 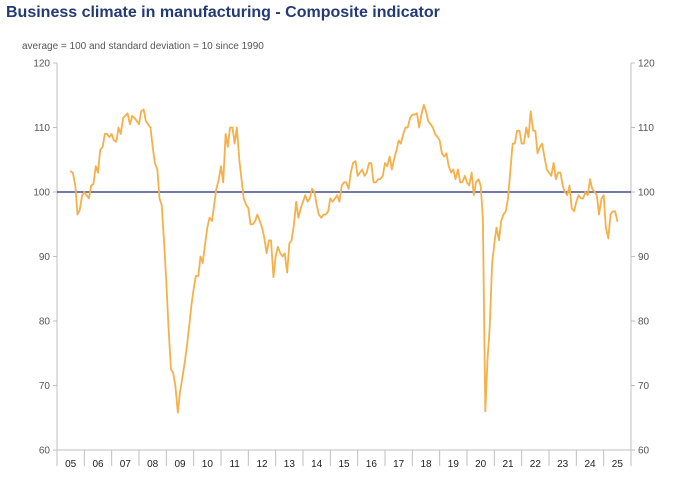 What do you see at coordinates (399, 464) in the screenshot?
I see `x-tick-label: 17` at bounding box center [399, 464].